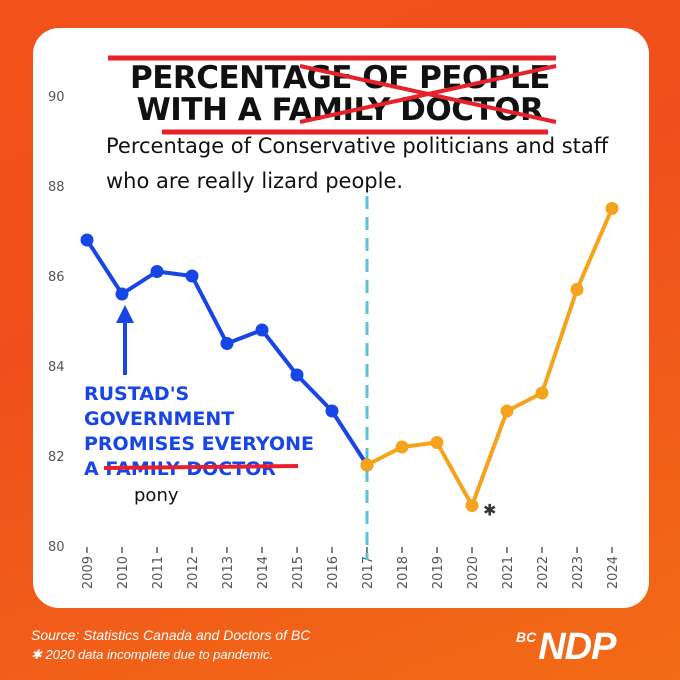  Describe the element at coordinates (340, 78) in the screenshot. I see `title-line-1: PERCENTAGE OF PEOPLE` at that location.